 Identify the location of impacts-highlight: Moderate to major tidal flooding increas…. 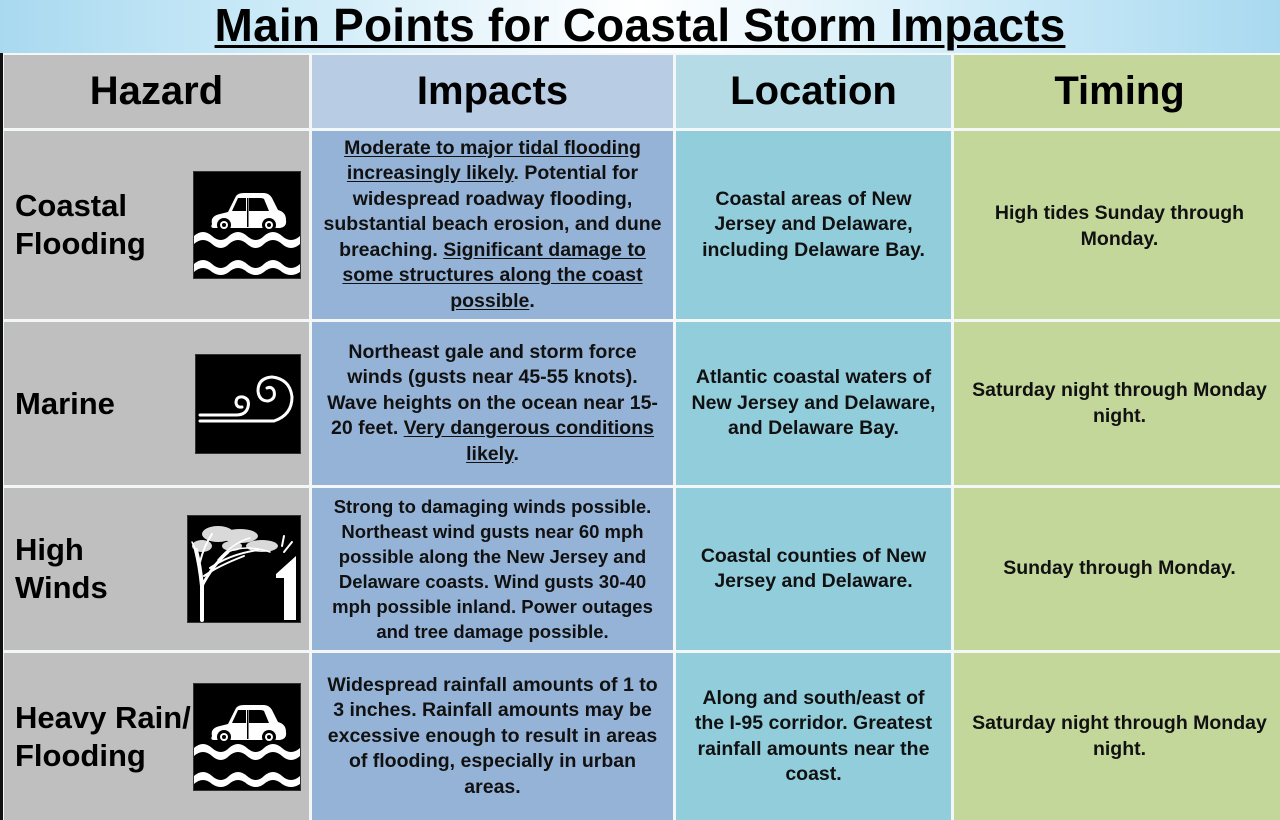
(492, 160).